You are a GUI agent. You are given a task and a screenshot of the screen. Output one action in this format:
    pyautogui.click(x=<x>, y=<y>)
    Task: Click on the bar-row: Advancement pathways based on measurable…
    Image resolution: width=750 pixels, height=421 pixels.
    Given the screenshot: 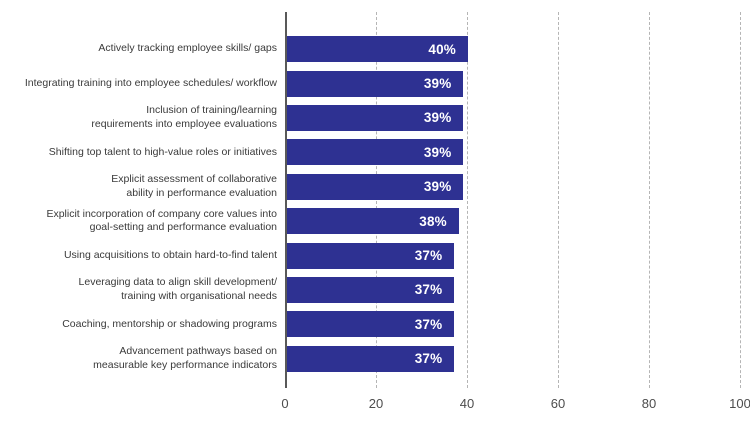 What is the action you would take?
    pyautogui.click(x=375, y=359)
    